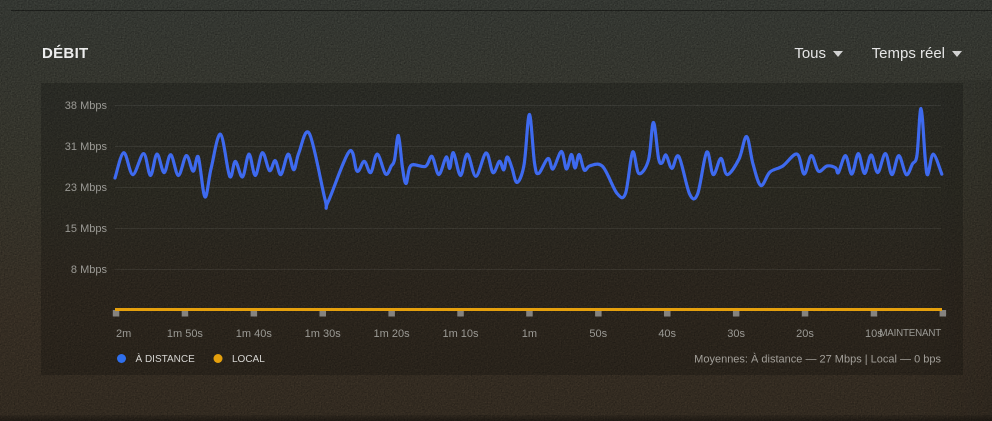 The width and height of the screenshot is (992, 421). What do you see at coordinates (166, 358) in the screenshot?
I see `svg-text: À DISTANCE` at bounding box center [166, 358].